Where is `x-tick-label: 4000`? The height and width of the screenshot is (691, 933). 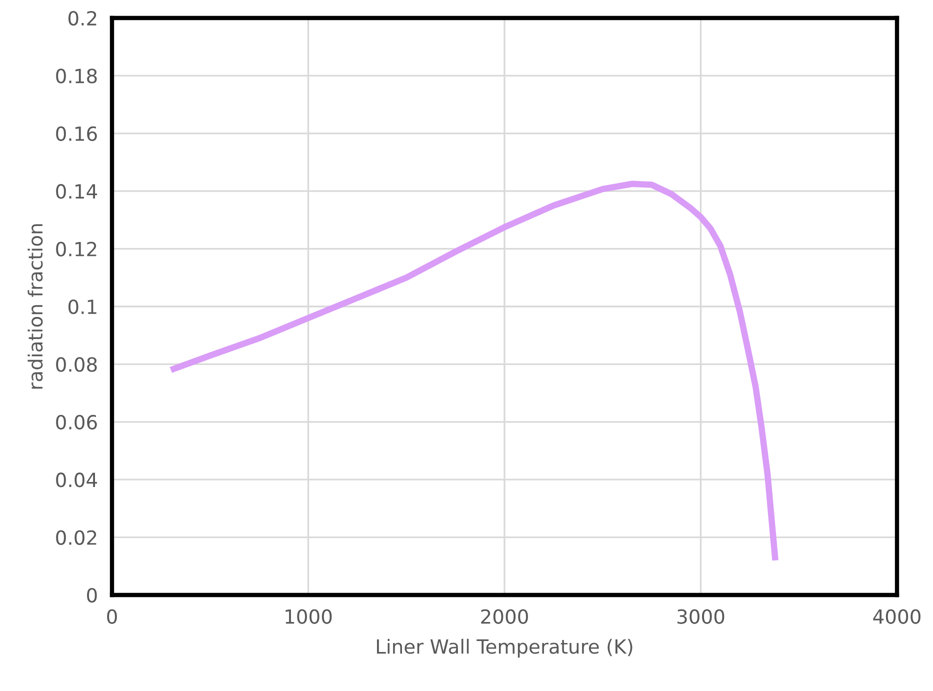
x-tick-label: 4000 is located at coordinates (896, 616).